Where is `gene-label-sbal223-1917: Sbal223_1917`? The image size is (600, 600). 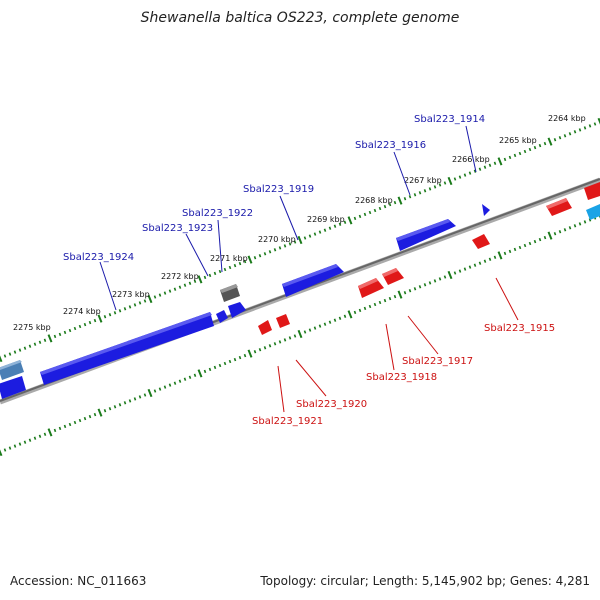
gene-label-sbal223-1917: Sbal223_1917 is located at coordinates (437, 361).